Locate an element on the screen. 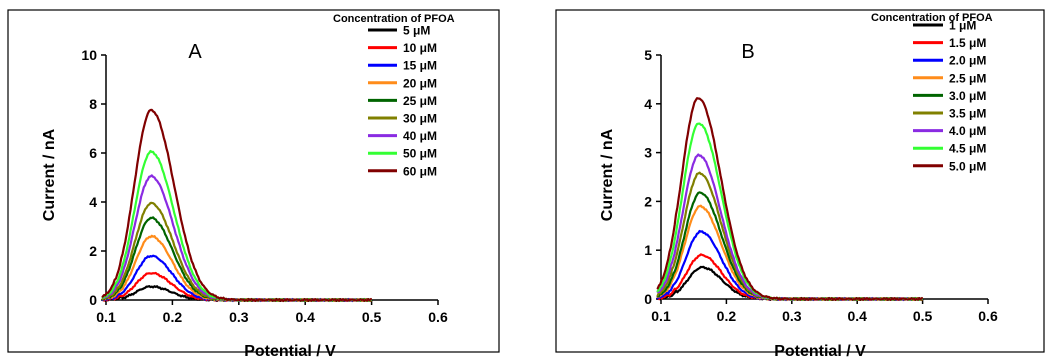 This screenshot has width=1054, height=362. legend-label: 1.5 μM is located at coordinates (967, 43).